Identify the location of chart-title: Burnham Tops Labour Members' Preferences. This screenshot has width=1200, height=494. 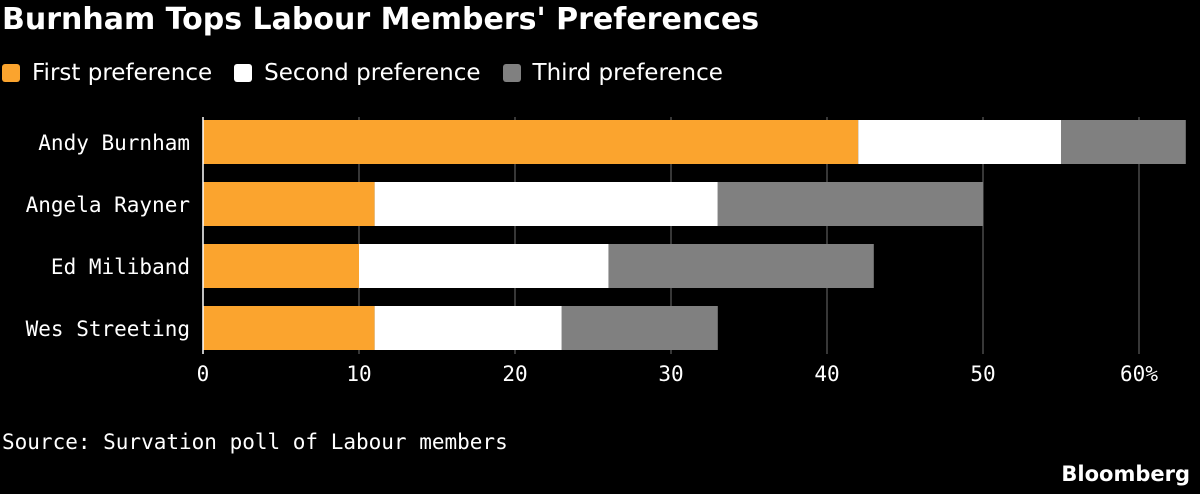
(381, 19).